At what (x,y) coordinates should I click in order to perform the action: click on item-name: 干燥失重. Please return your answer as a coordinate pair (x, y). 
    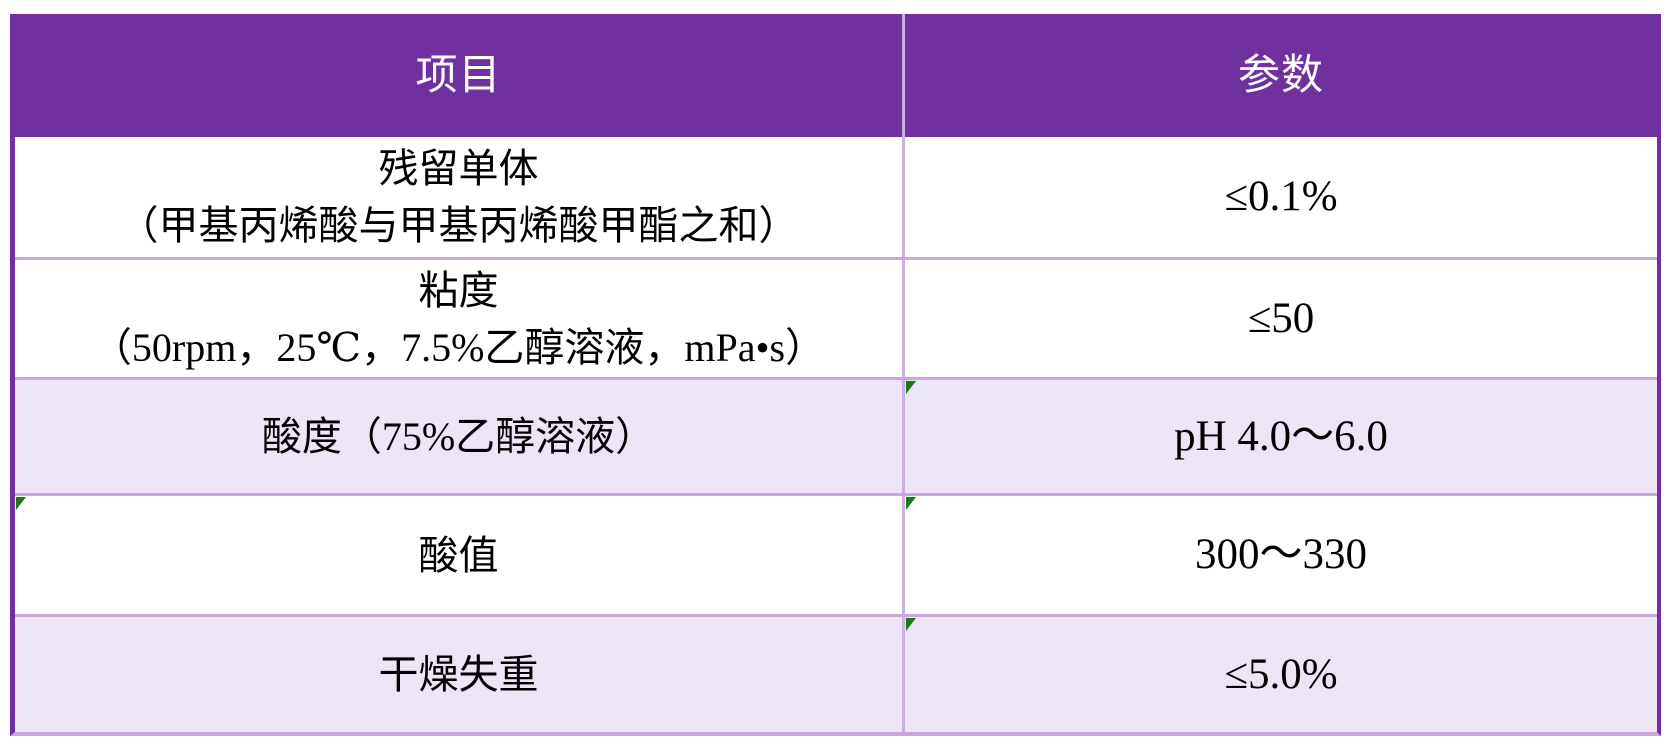
    Looking at the image, I should click on (458, 674).